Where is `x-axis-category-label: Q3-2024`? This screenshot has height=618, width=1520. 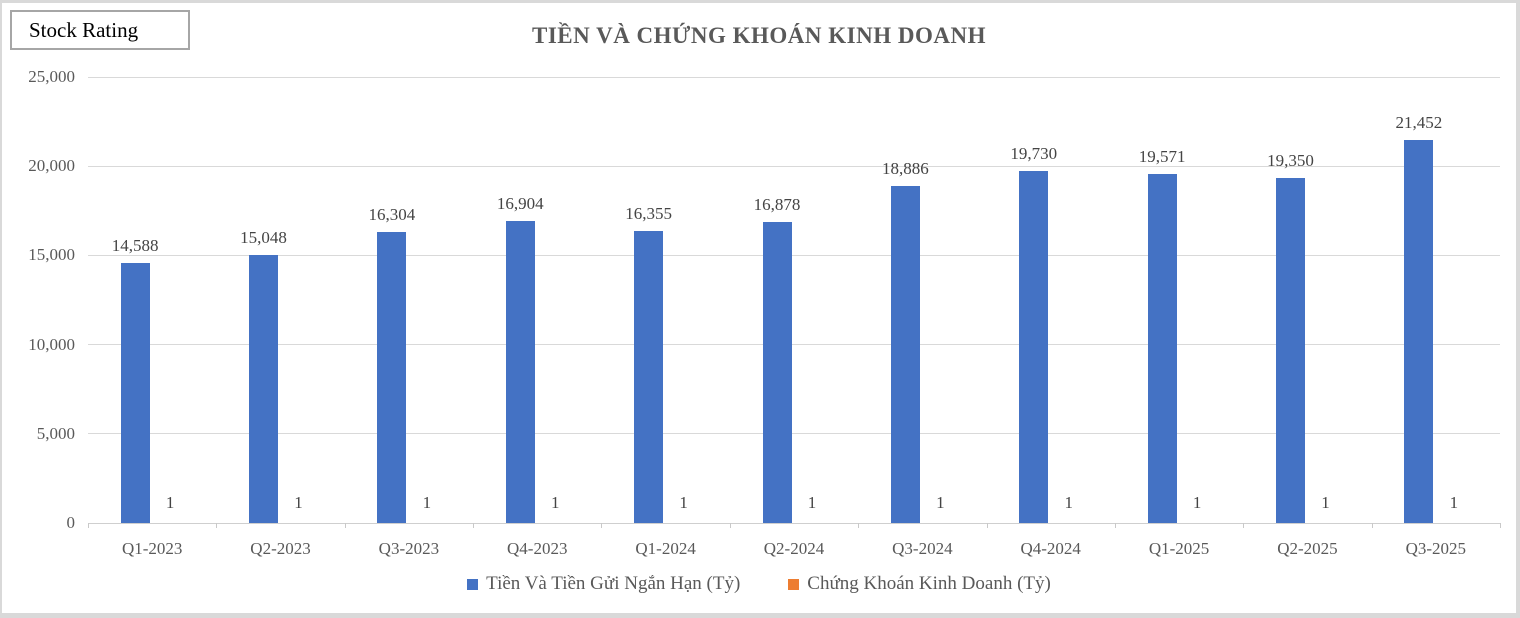
x-axis-category-label: Q3-2024 is located at coordinates (922, 548).